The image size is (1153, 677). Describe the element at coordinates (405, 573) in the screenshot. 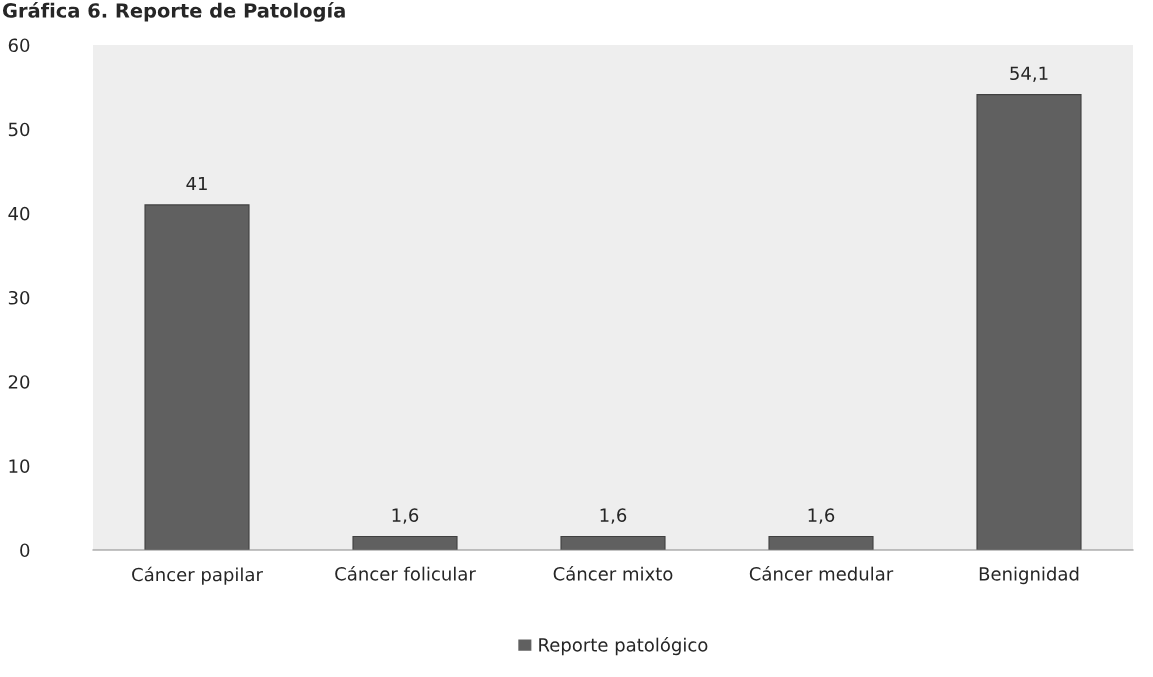

I see `x-tick-label: Cáncer folicular` at that location.